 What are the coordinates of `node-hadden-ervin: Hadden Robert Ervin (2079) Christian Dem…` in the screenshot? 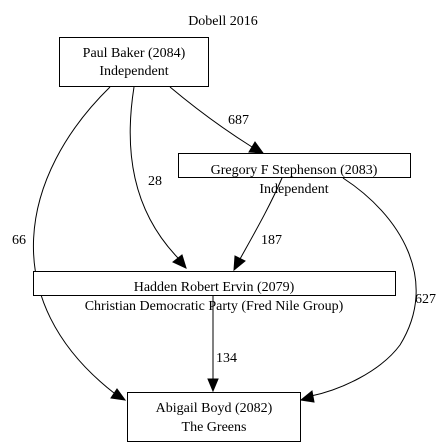 It's located at (214, 292).